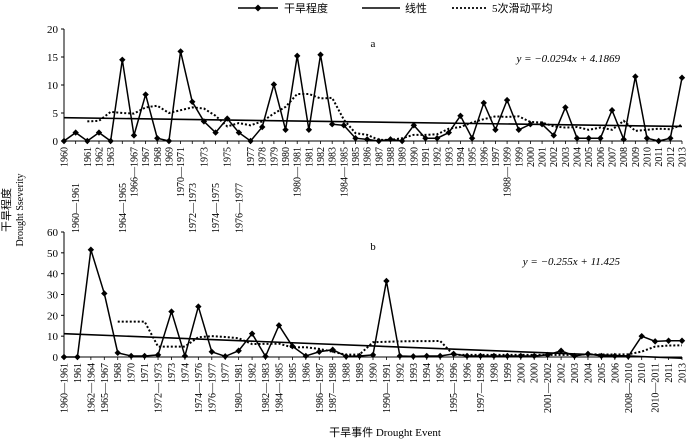  I want to click on y-tick-label: 50, so click(53, 254).